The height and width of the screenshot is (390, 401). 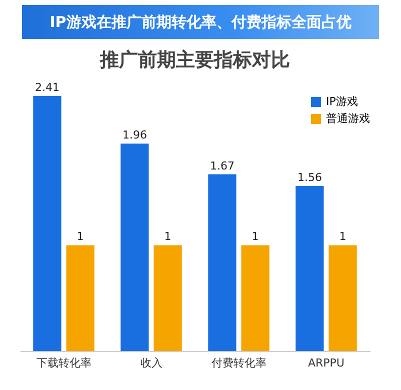 What do you see at coordinates (348, 118) in the screenshot?
I see `legend-label: 普通游戏` at bounding box center [348, 118].